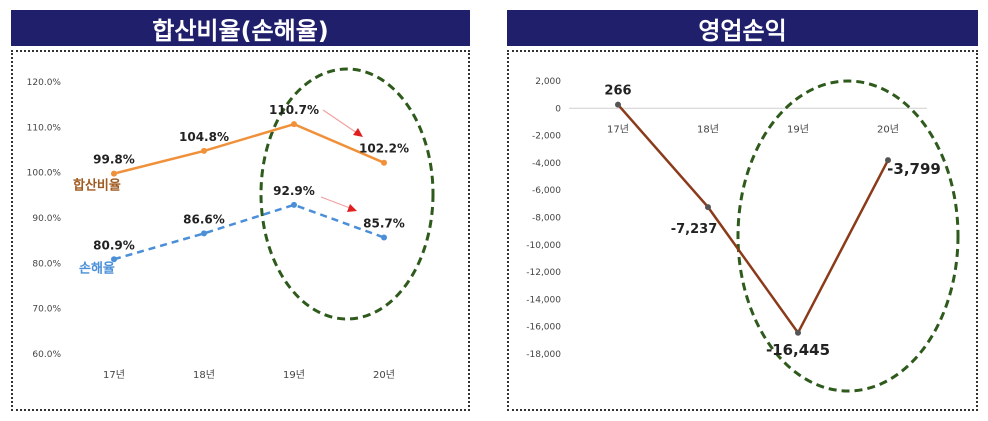 The width and height of the screenshot is (988, 421). I want to click on series-label-loss: 손해율, so click(97, 268).